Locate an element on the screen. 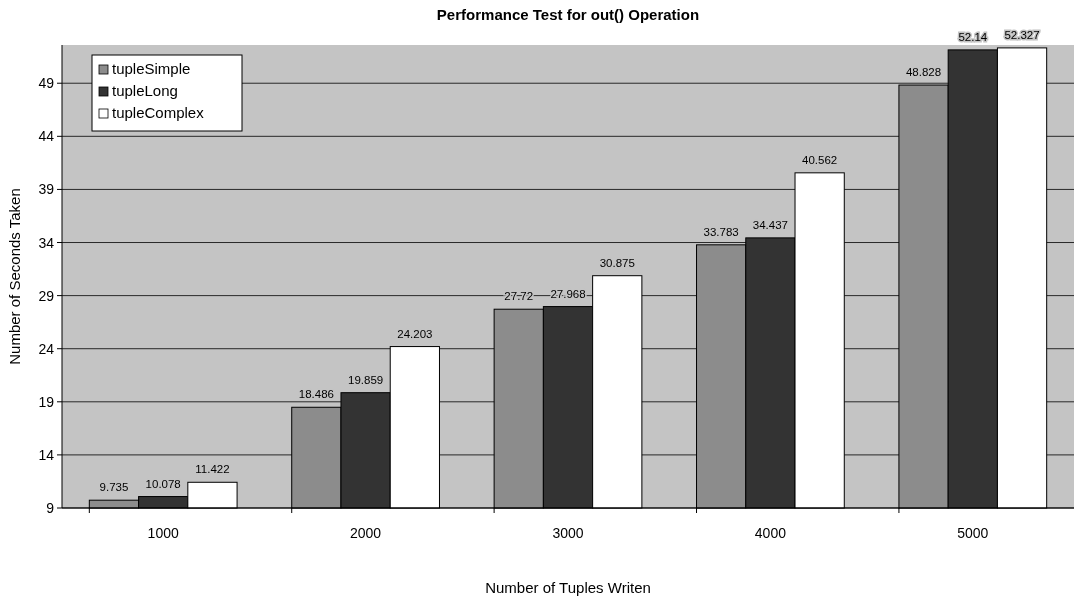  data-label: 9.735 is located at coordinates (114, 487).